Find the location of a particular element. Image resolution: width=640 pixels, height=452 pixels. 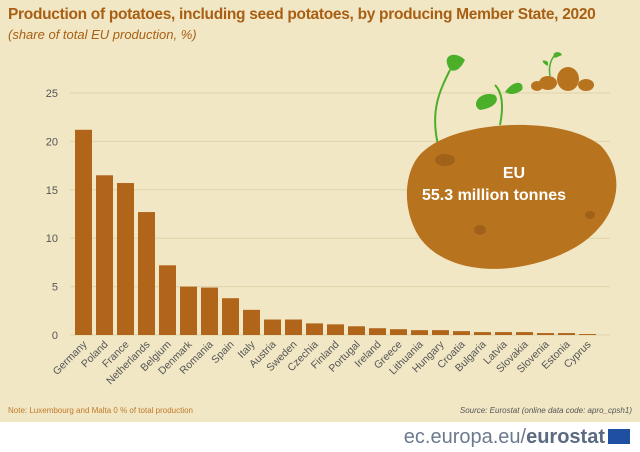

bar-ireland is located at coordinates (377, 331).